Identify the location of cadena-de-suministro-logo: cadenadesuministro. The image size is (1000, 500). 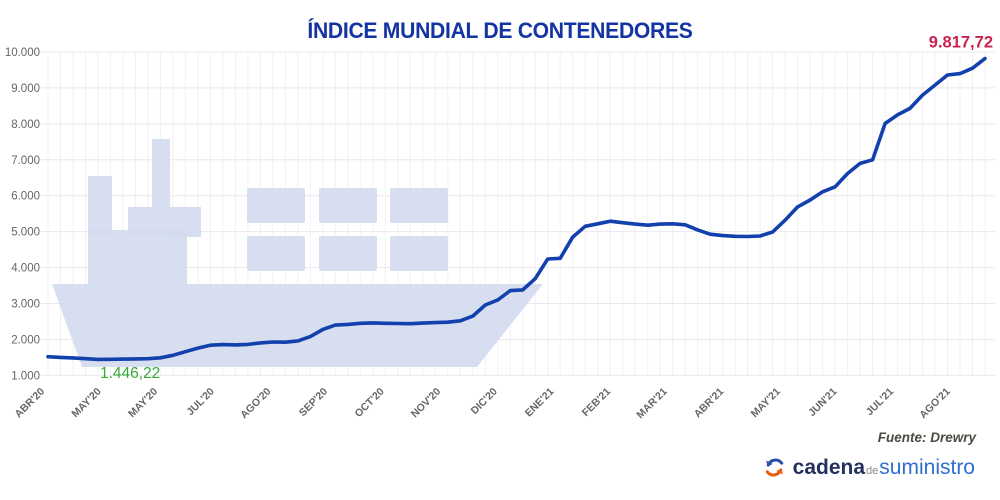
(869, 467).